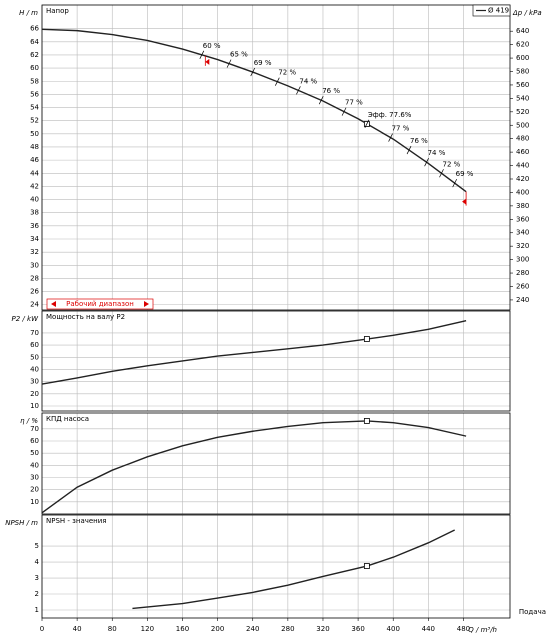 The height and width of the screenshot is (639, 549). What do you see at coordinates (34, 213) in the screenshot?
I see `y-tick-label: 38` at bounding box center [34, 213].